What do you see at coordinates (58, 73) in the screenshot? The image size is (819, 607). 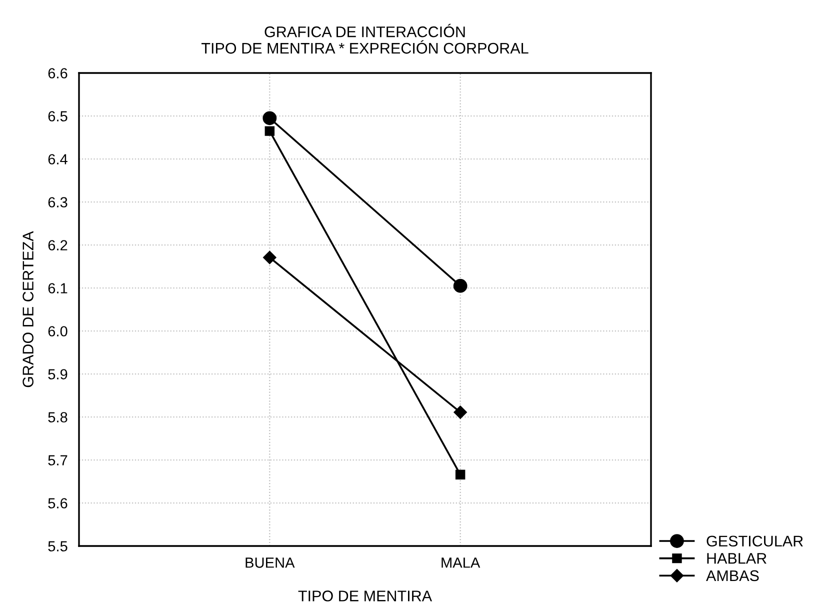 I see `y-tick-label: 6.6` at bounding box center [58, 73].